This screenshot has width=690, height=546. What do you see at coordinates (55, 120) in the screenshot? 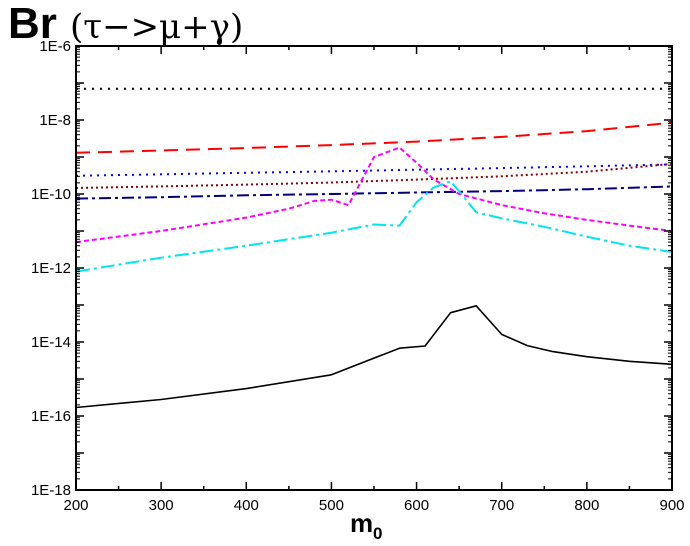
I see `y-tick-label: 1E-8` at bounding box center [55, 120].